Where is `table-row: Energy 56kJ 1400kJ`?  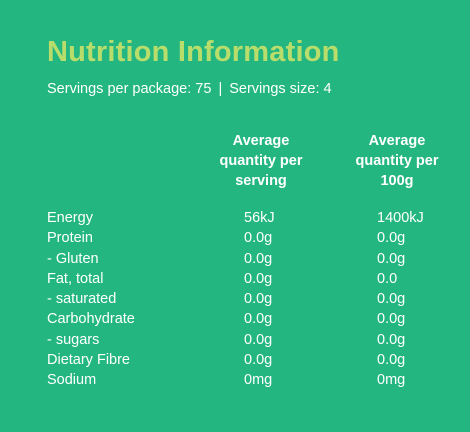
table-row: Energy 56kJ 1400kJ is located at coordinates (247, 218).